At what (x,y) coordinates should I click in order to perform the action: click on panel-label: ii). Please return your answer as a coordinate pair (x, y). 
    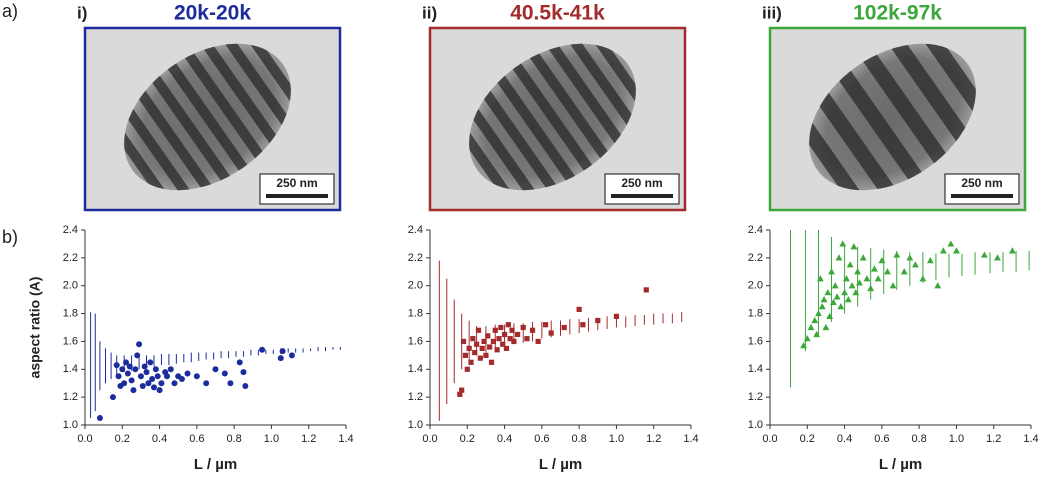
    Looking at the image, I should click on (429, 12).